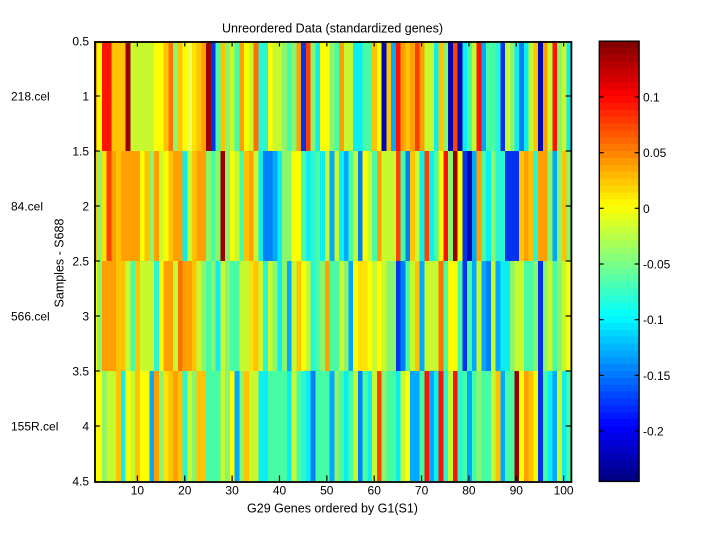 This screenshot has width=720, height=540. What do you see at coordinates (332, 509) in the screenshot?
I see `svg-text: G29 Genes ordered by G1(S1)` at bounding box center [332, 509].